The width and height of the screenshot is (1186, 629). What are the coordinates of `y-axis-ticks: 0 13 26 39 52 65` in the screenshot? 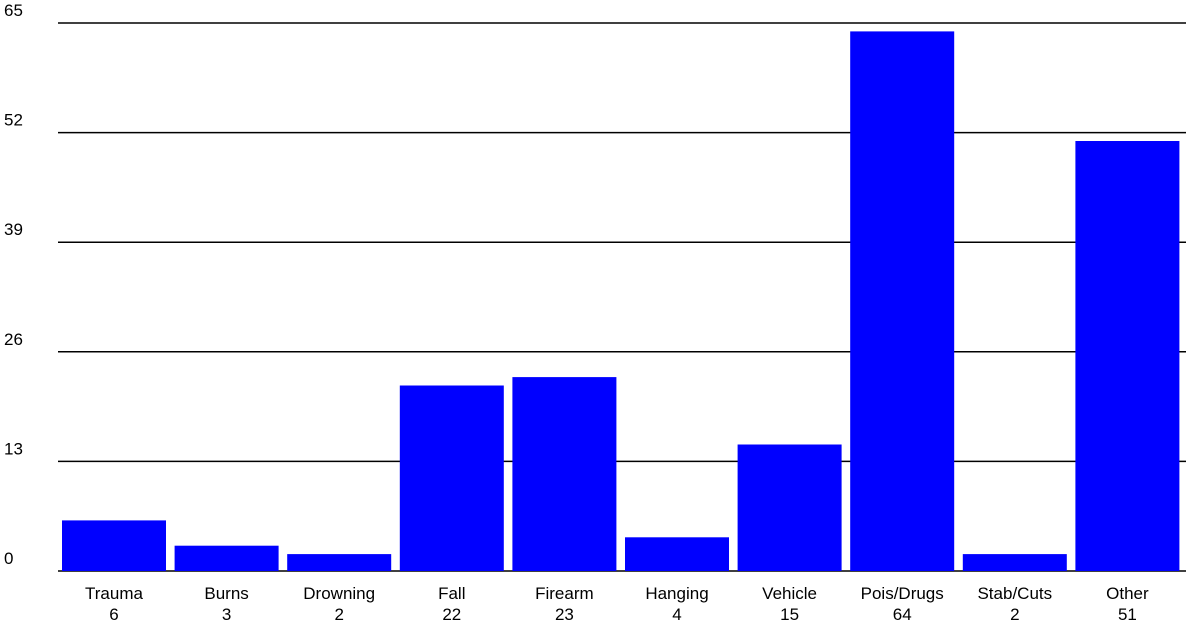 It's located at (13, 284).